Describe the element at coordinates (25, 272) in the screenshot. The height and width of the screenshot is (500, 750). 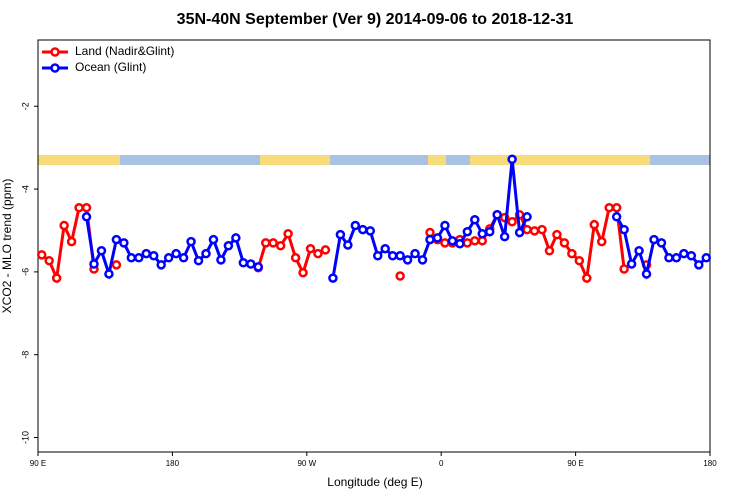
I see `y-tick-label: -6` at that location.